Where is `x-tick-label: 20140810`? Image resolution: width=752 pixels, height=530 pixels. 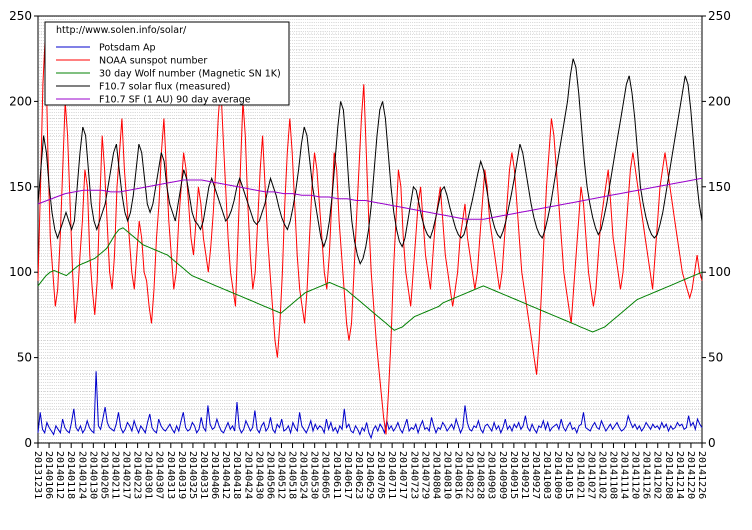
x-tick-label: 20140810 is located at coordinates (446, 475).